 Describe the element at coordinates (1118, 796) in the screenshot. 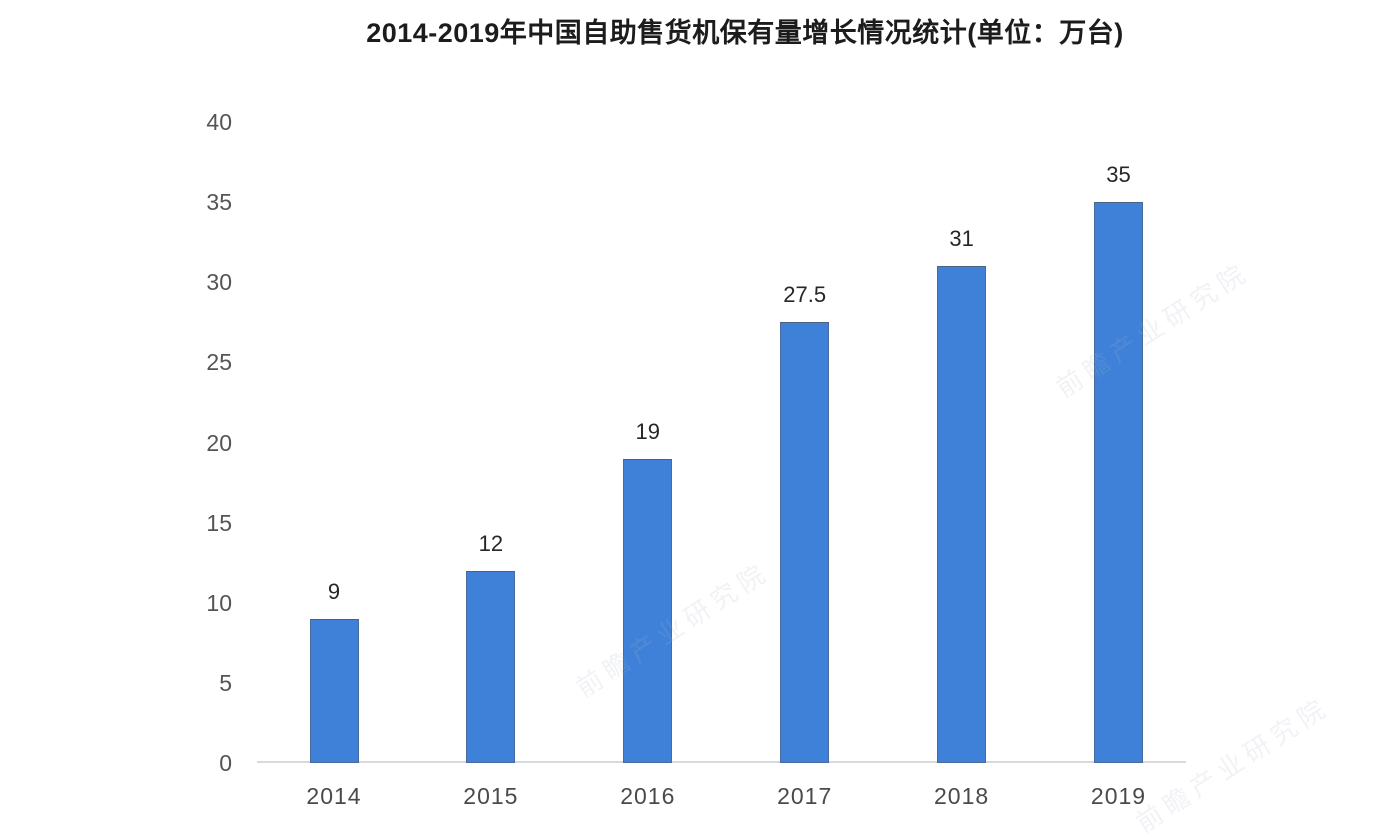

I see `x-axis-tick-label-2019: 2019` at that location.